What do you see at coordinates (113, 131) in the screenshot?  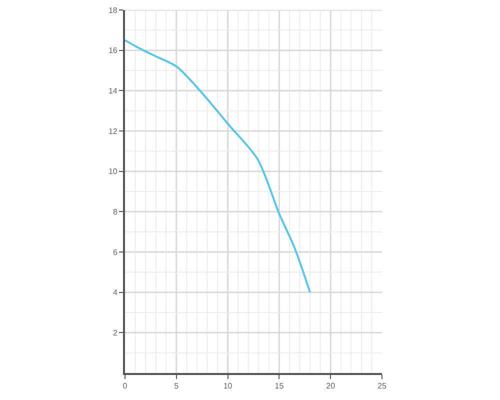 I see `y-tick-label: 12` at bounding box center [113, 131].